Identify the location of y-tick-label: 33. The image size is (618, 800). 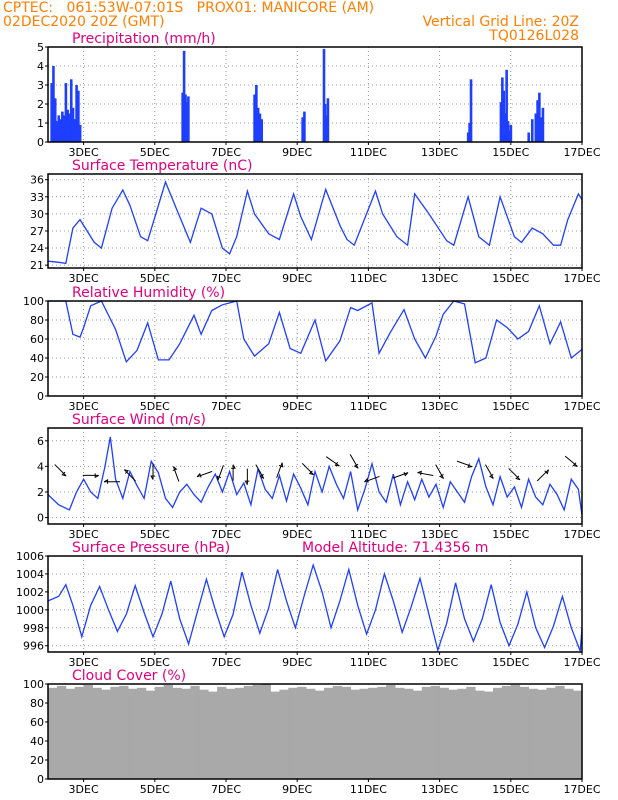
(37, 197).